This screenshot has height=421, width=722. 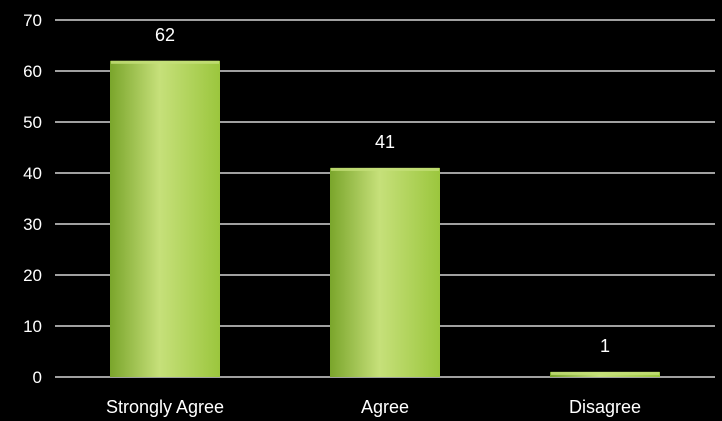 I want to click on data-label: 41, so click(x=385, y=142).